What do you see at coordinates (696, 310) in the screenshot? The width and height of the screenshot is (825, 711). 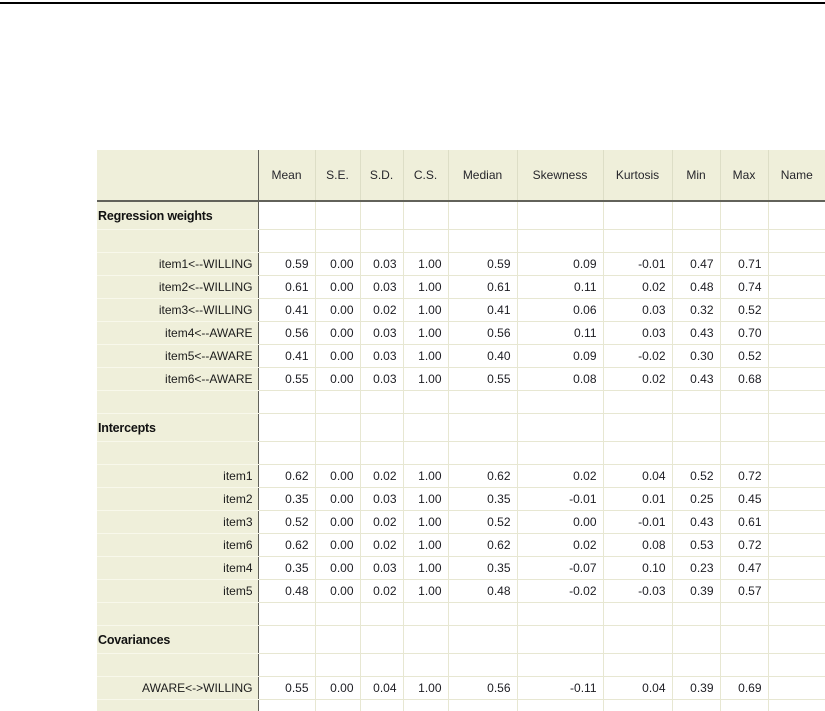 I see `value-cell: 0.32` at bounding box center [696, 310].